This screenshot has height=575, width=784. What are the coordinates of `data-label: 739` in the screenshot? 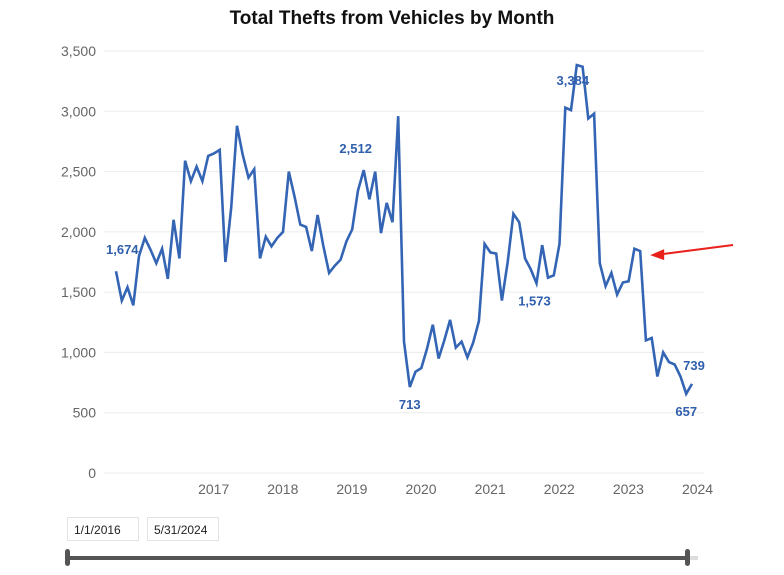 It's located at (694, 365).